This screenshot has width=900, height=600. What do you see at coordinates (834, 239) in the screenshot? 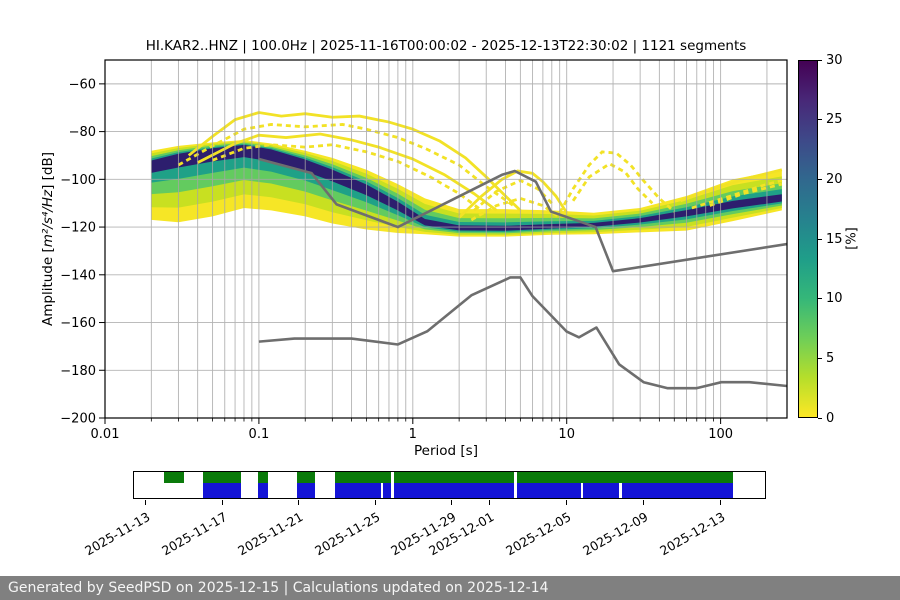
I see `colorbar-tick-label: 15` at bounding box center [834, 239].